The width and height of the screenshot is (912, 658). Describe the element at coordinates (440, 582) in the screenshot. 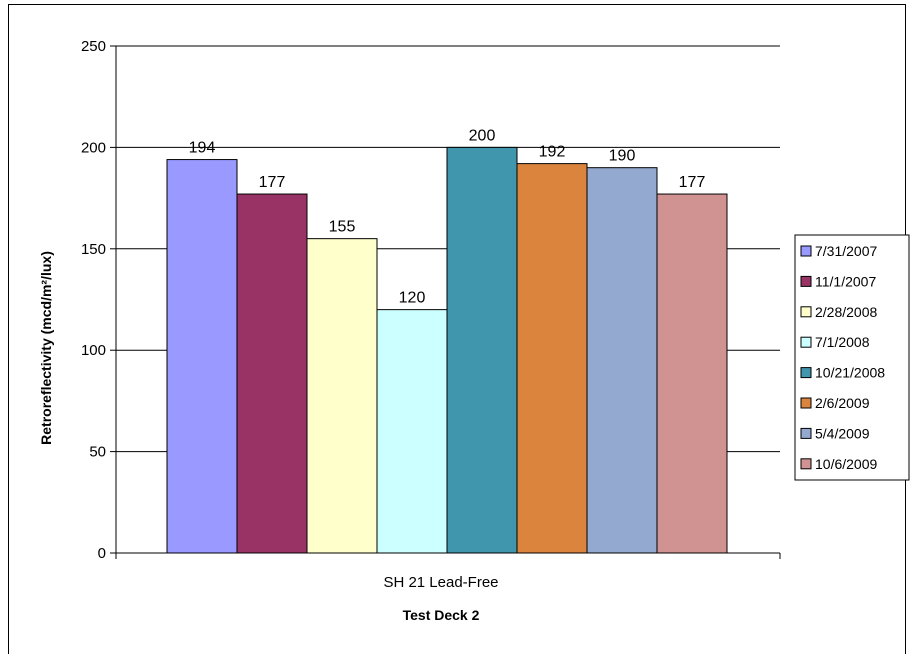

I see `x-category-label: SH 21 Lead-Free` at that location.